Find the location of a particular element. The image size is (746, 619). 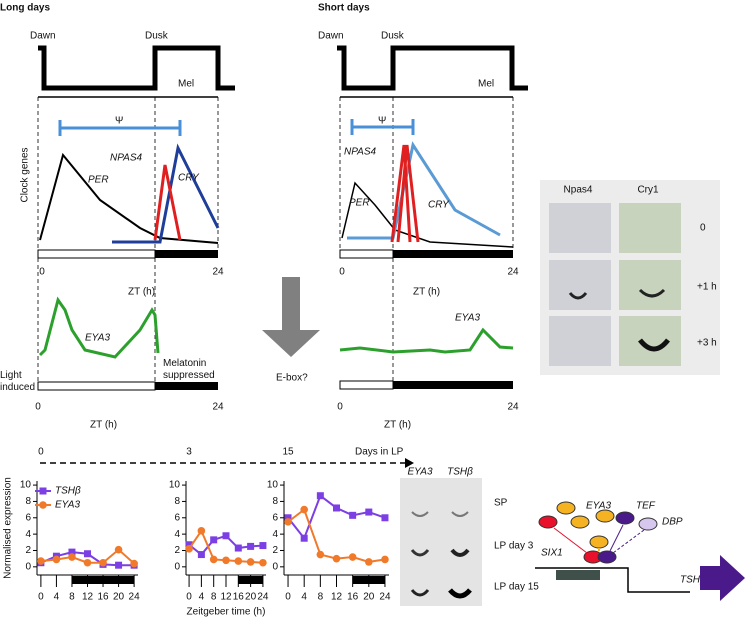

row-label: 0 is located at coordinates (703, 228).